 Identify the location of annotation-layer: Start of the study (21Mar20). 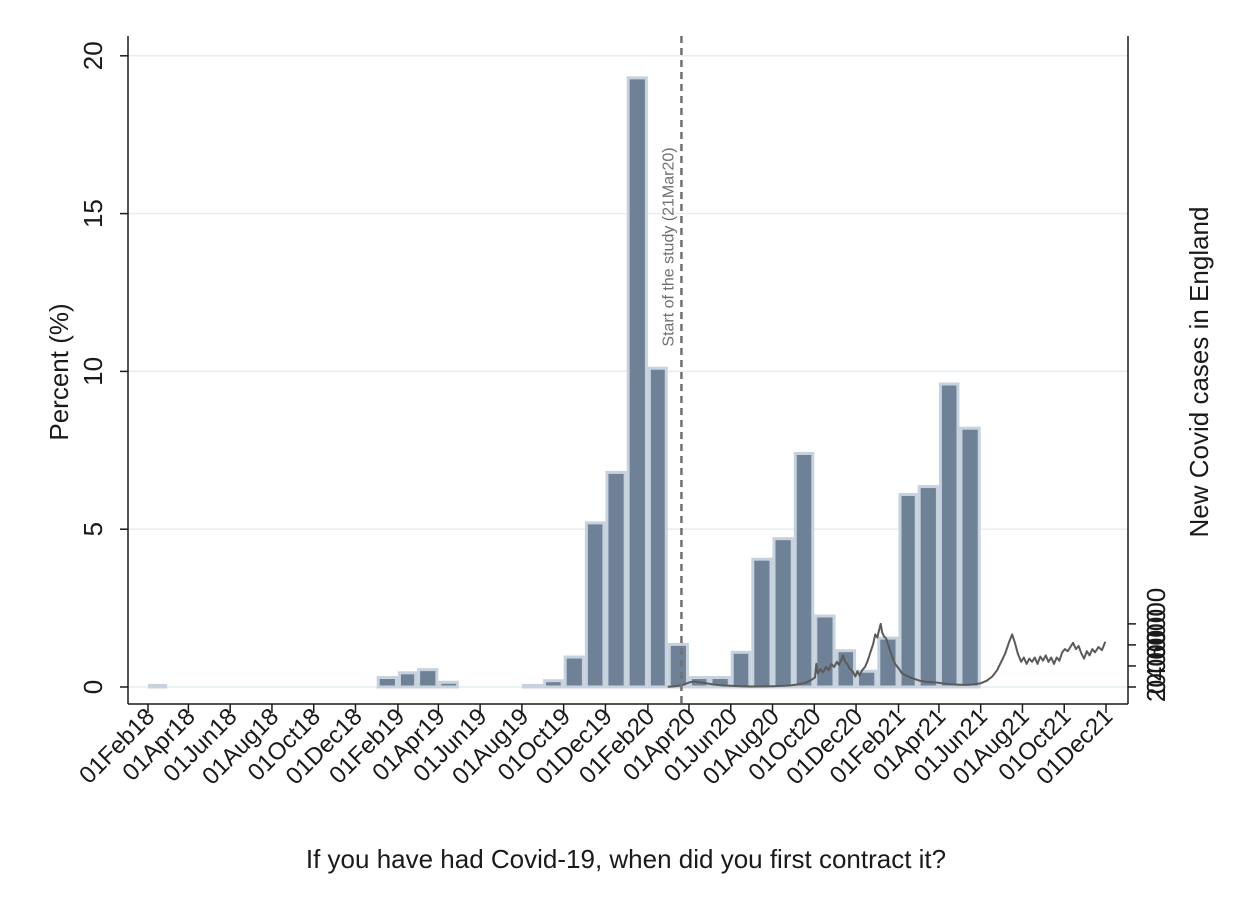
(671, 370).